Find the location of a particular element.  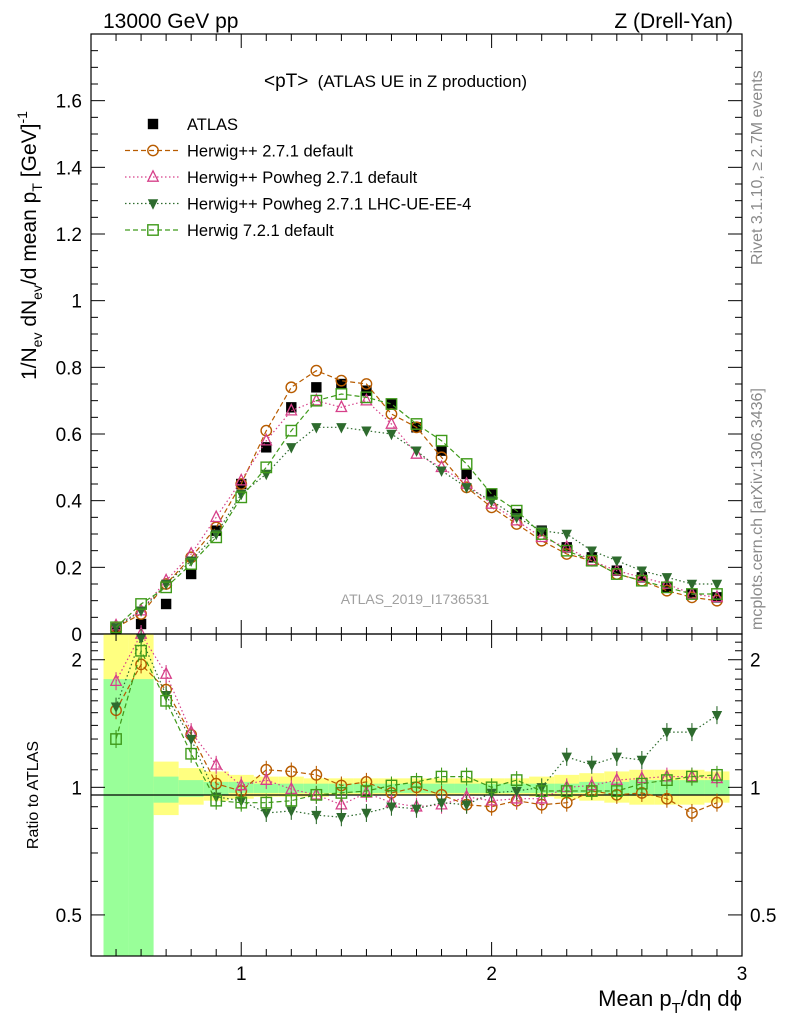

legend-marker-atlas is located at coordinates (153, 124).